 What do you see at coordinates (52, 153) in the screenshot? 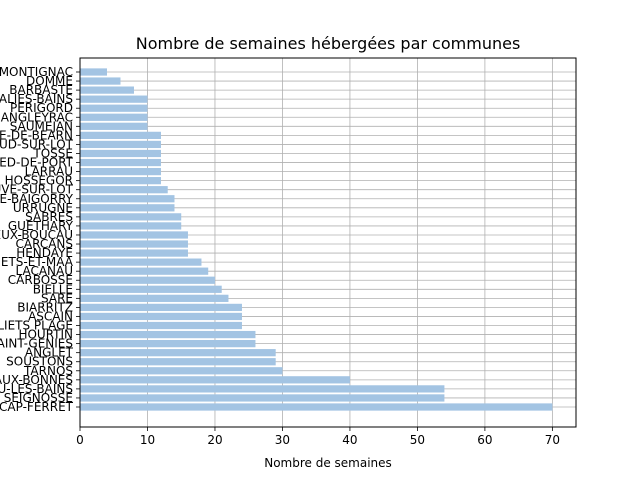
I see `y-tick-label: TOSSE` at bounding box center [52, 153].